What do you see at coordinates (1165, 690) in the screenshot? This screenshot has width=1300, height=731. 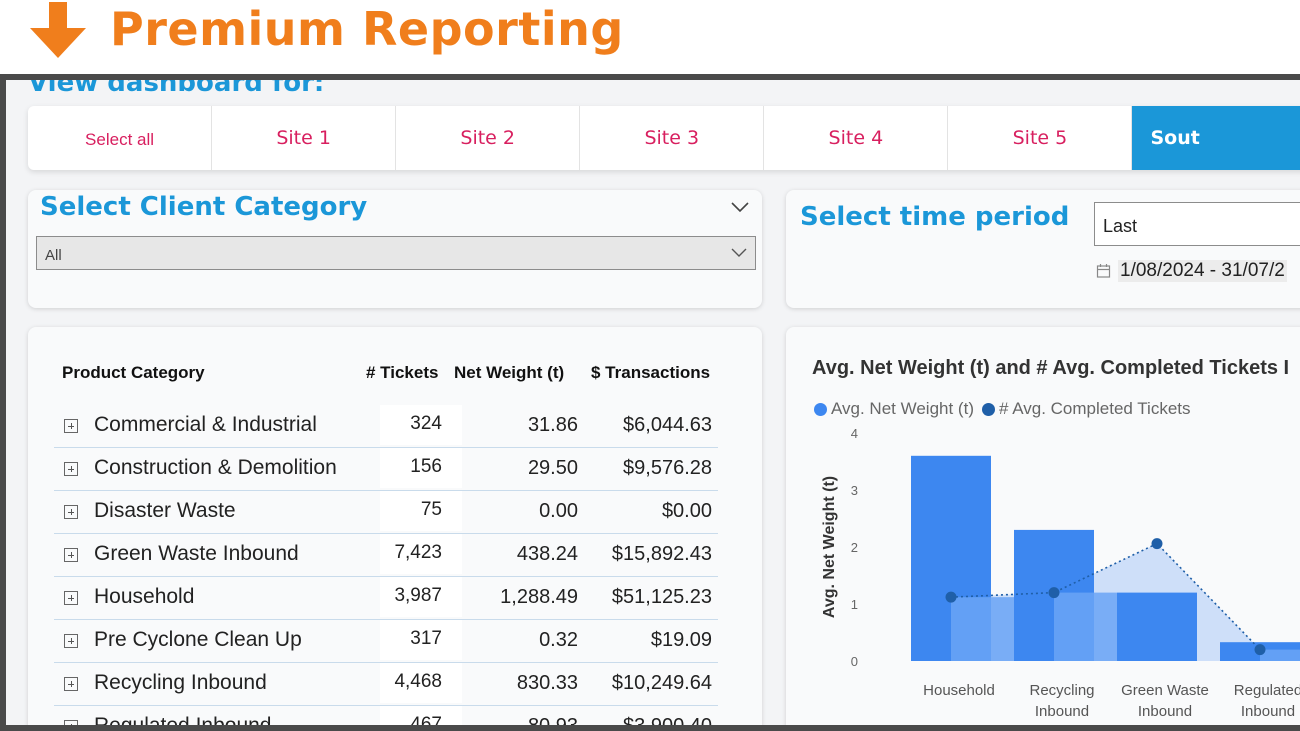 I see `x-tick-label: Green Waste` at bounding box center [1165, 690].